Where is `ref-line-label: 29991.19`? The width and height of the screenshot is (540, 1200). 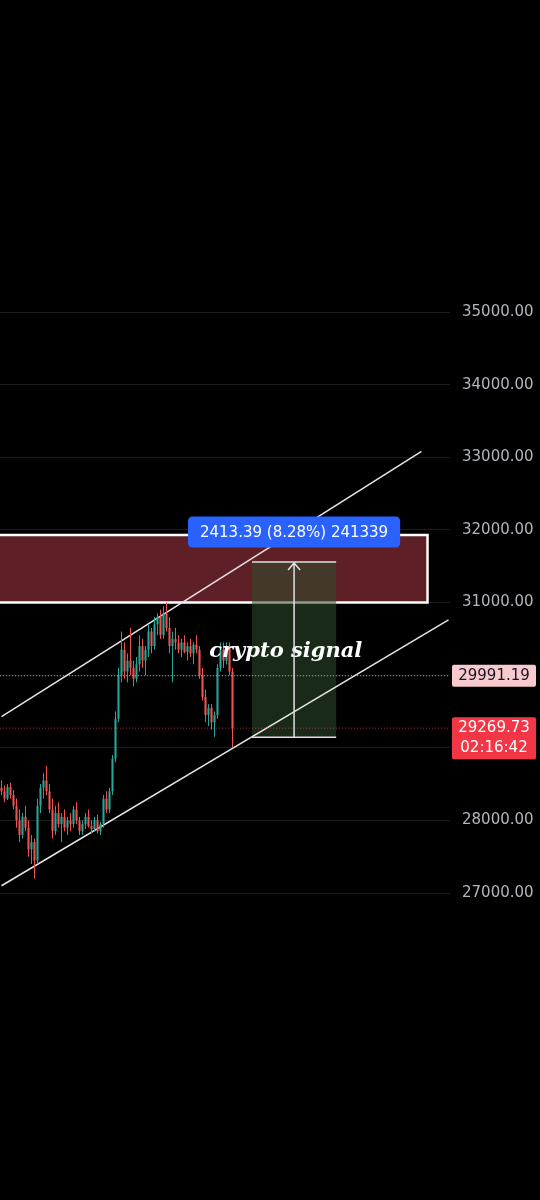
ref-line-label: 29991.19 is located at coordinates (494, 674).